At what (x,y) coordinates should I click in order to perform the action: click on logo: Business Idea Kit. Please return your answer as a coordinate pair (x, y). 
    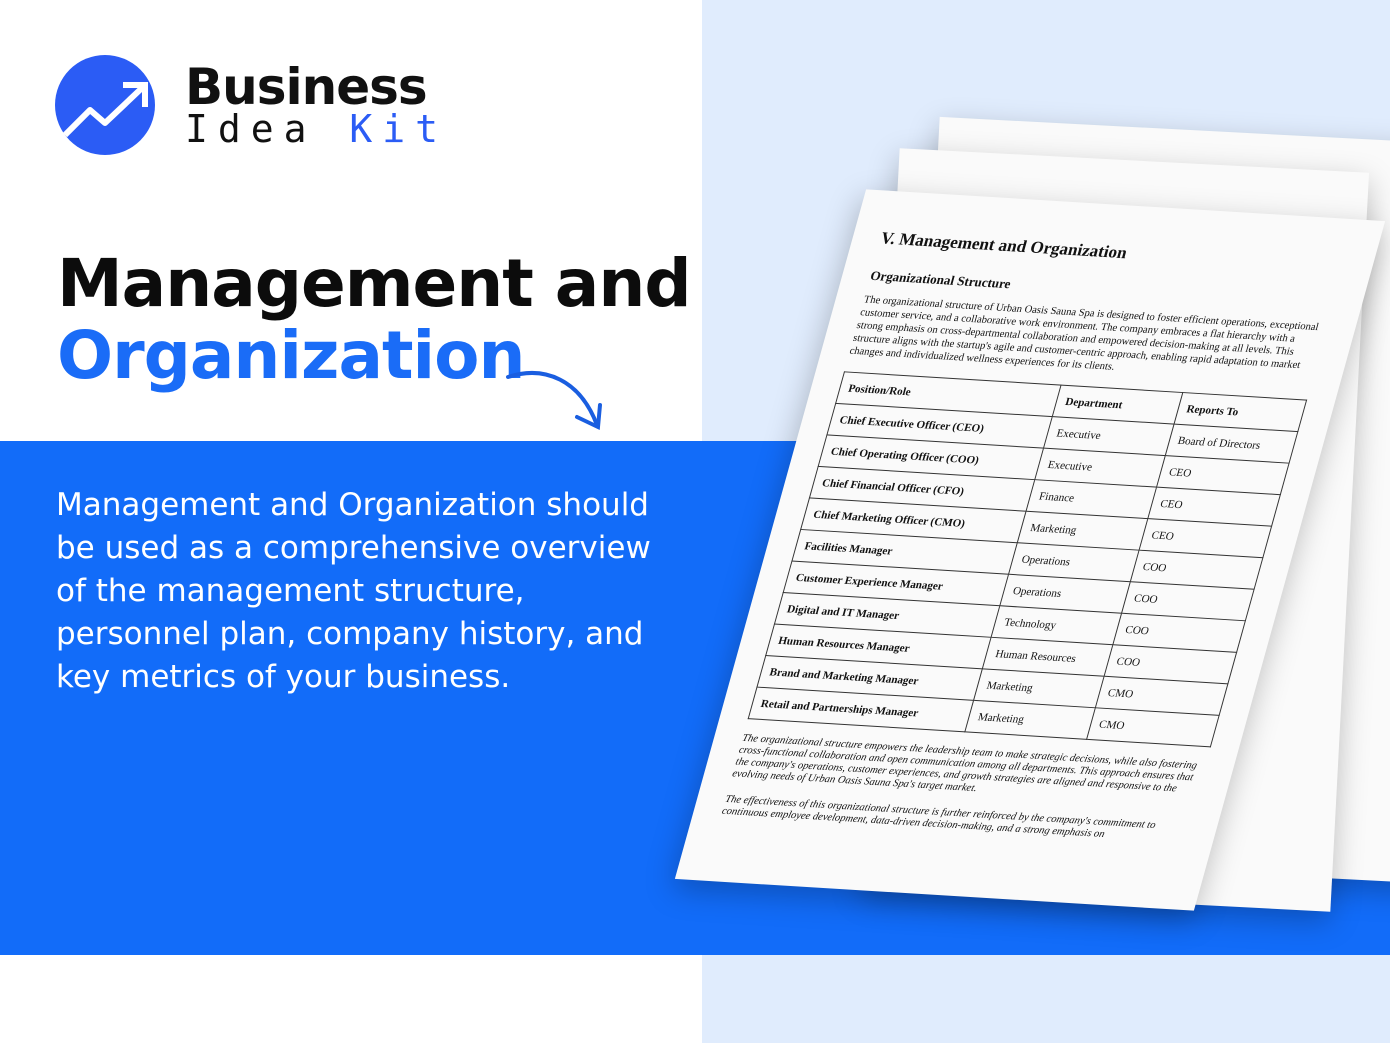
    Looking at the image, I should click on (251, 105).